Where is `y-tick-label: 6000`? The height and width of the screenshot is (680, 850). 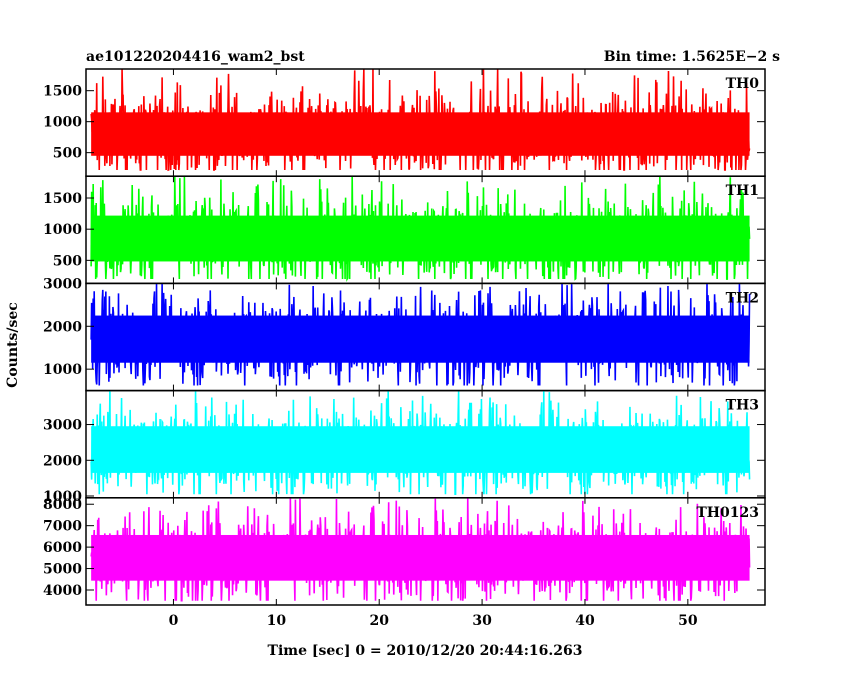
y-tick-label: 6000 is located at coordinates (62, 548).